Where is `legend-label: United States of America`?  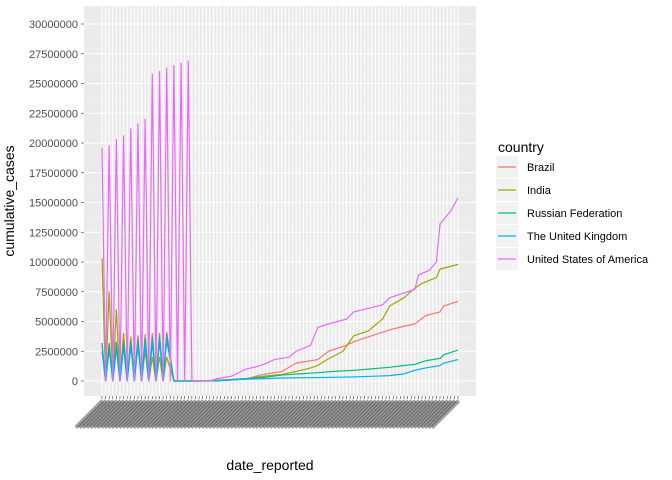
legend-label: United States of America is located at coordinates (588, 260).